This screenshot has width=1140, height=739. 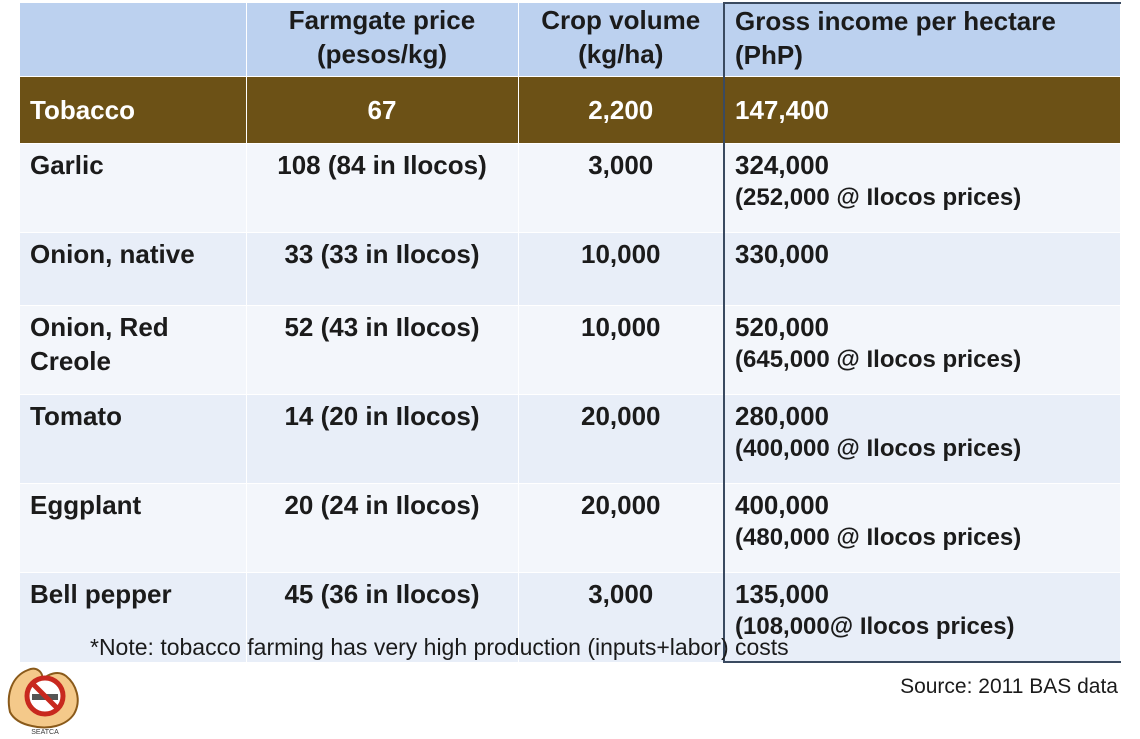 What do you see at coordinates (782, 110) in the screenshot?
I see `gross-value: 147,400` at bounding box center [782, 110].